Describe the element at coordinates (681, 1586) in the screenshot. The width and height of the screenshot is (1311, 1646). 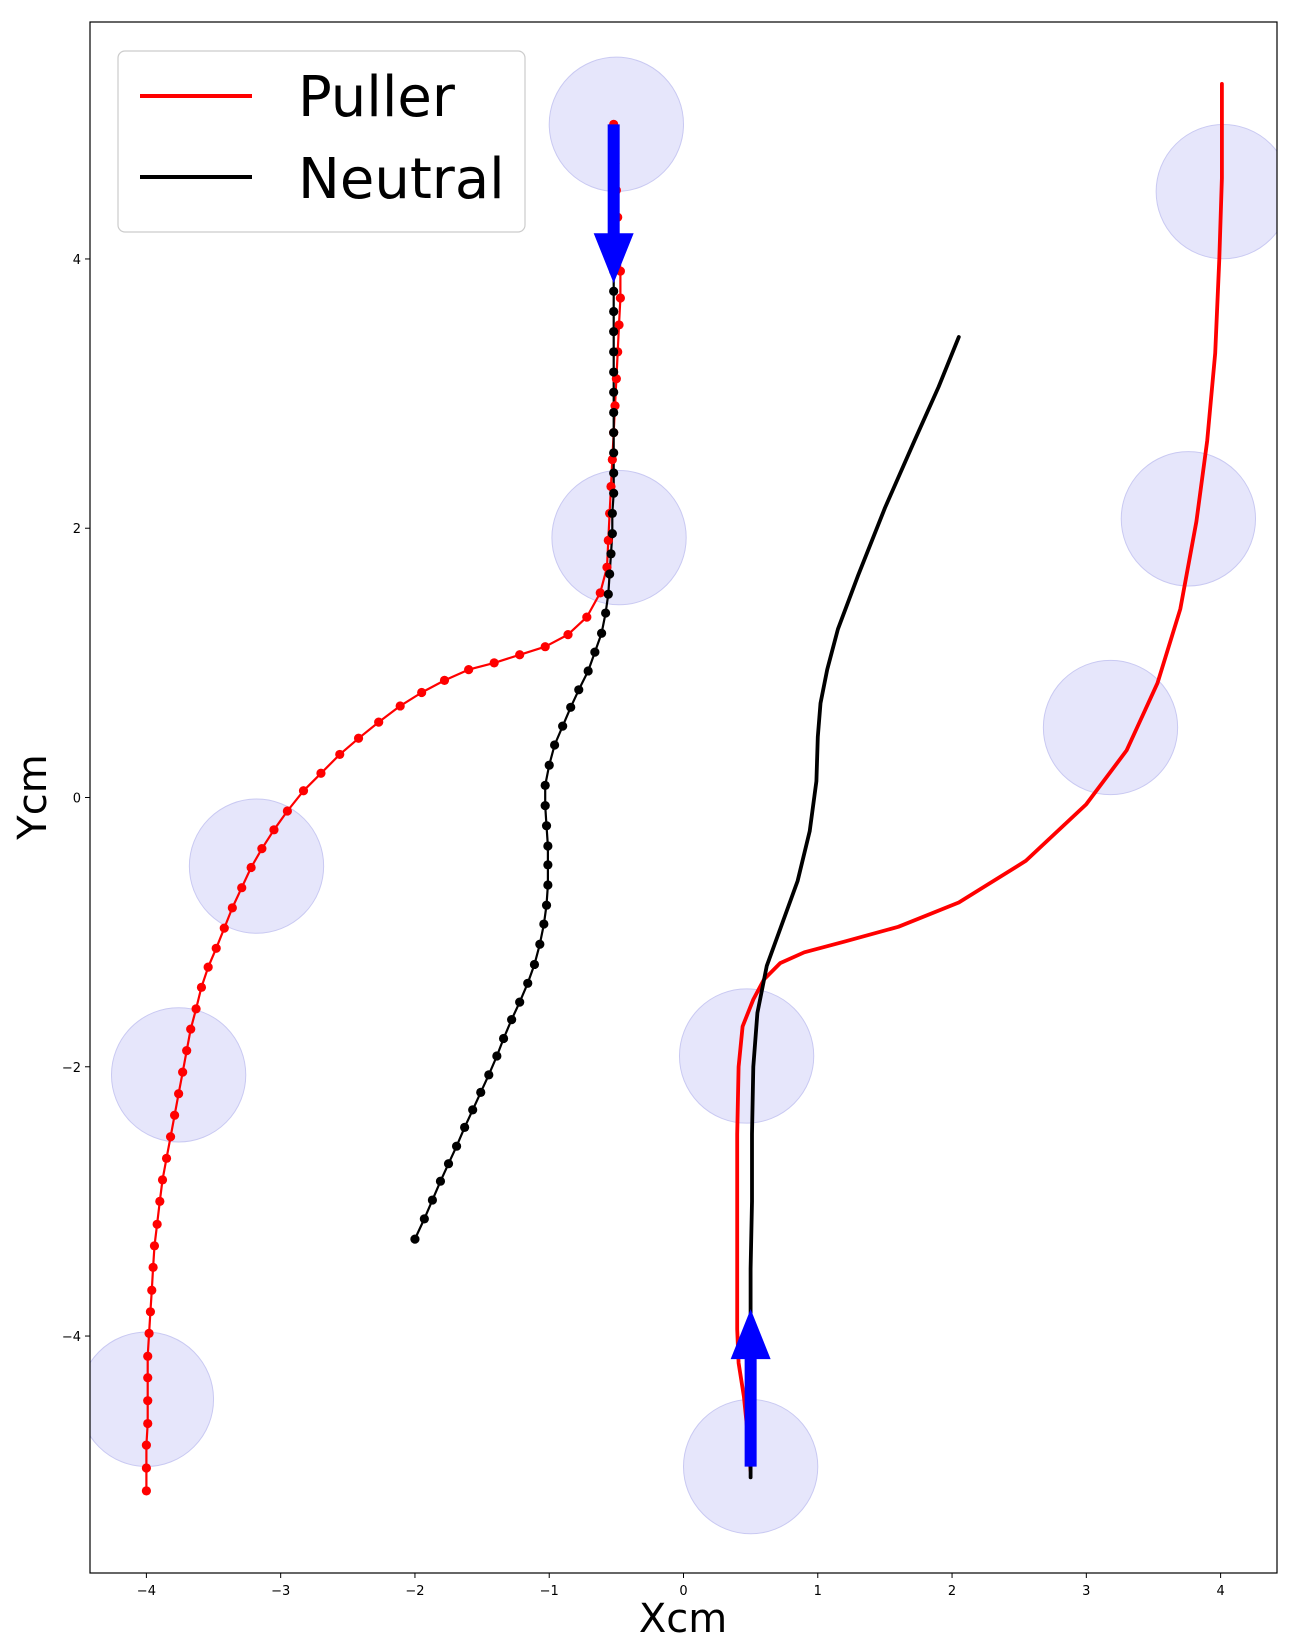
I see `x-axis-ticks: −4 −3 −2 −1 0 1 2 3 4` at that location.